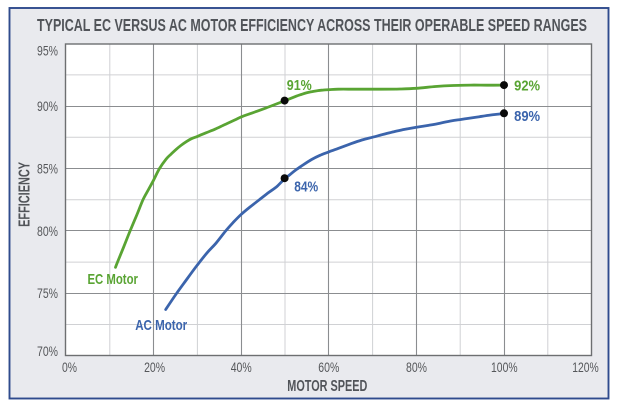  I want to click on svg-text: MOTOR SPEED, so click(327, 386).